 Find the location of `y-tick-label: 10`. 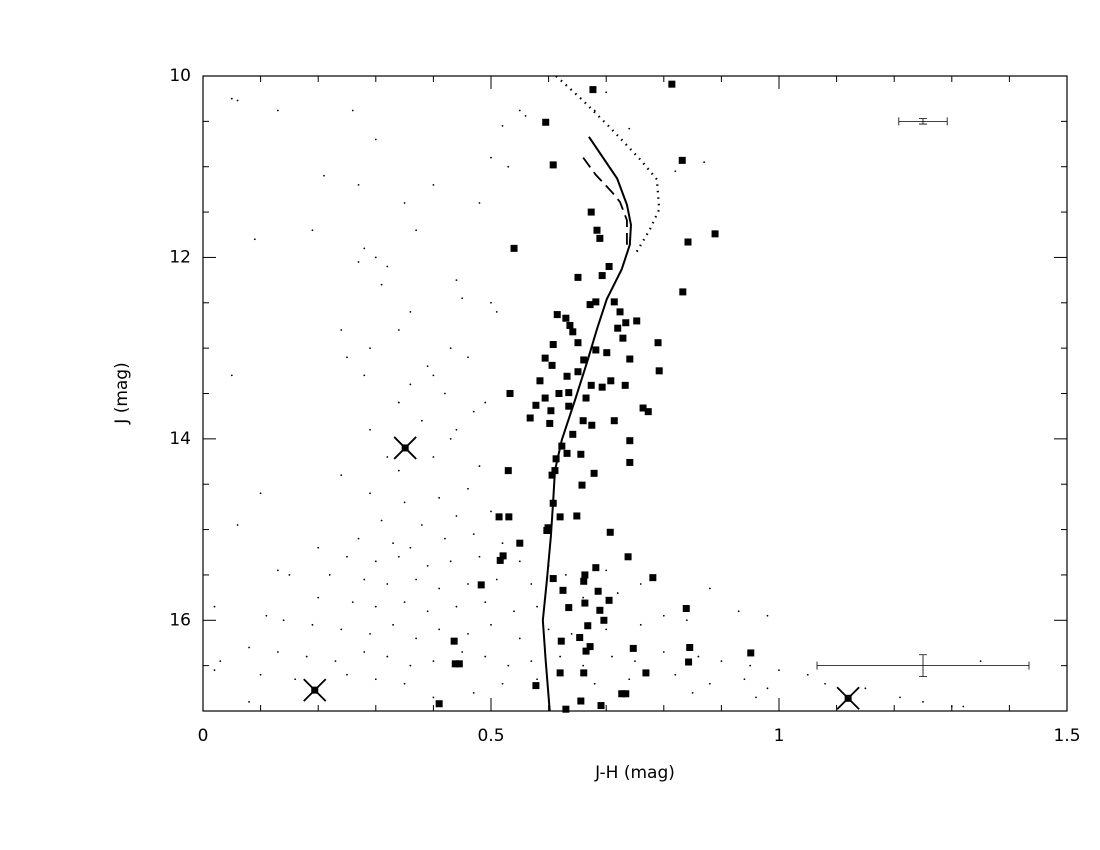

y-tick-label: 10 is located at coordinates (180, 76).